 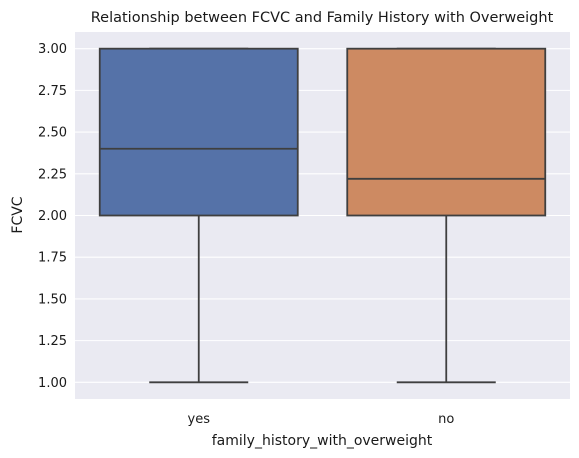 I want to click on y-tick-label: 2.25, so click(x=52, y=174).